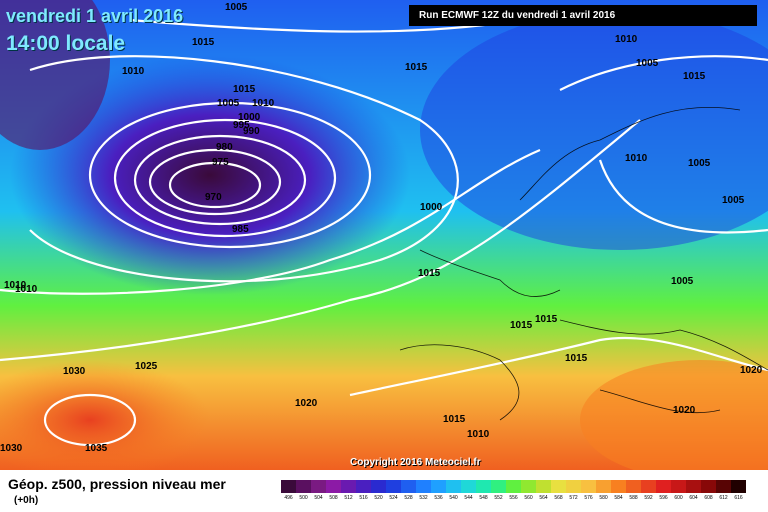  I want to click on legend-subtitle: (+0h), so click(26, 500).